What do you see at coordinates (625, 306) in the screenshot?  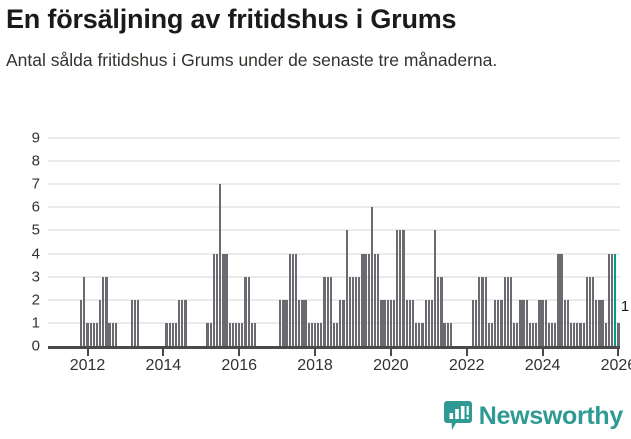 I see `bar-value-label: 1` at bounding box center [625, 306].